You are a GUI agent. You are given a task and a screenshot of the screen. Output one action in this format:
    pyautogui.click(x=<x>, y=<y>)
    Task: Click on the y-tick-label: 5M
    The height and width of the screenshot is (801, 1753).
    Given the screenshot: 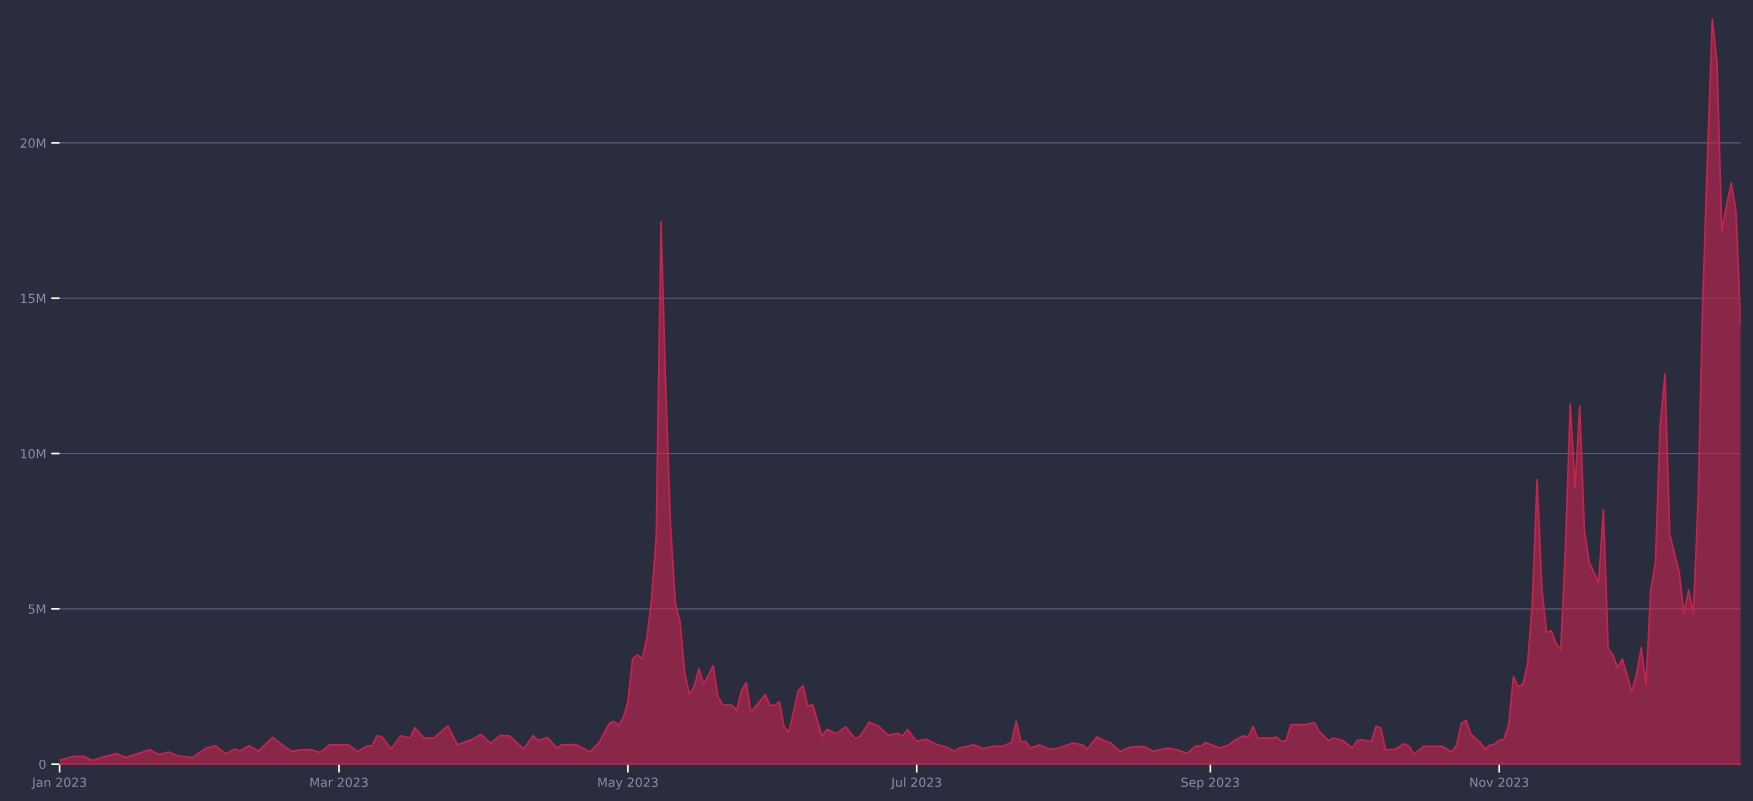 What is the action you would take?
    pyautogui.click(x=37, y=609)
    